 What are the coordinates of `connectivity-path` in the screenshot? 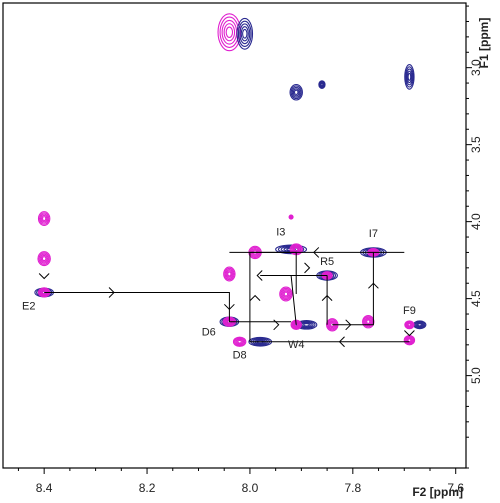 It's located at (368, 288).